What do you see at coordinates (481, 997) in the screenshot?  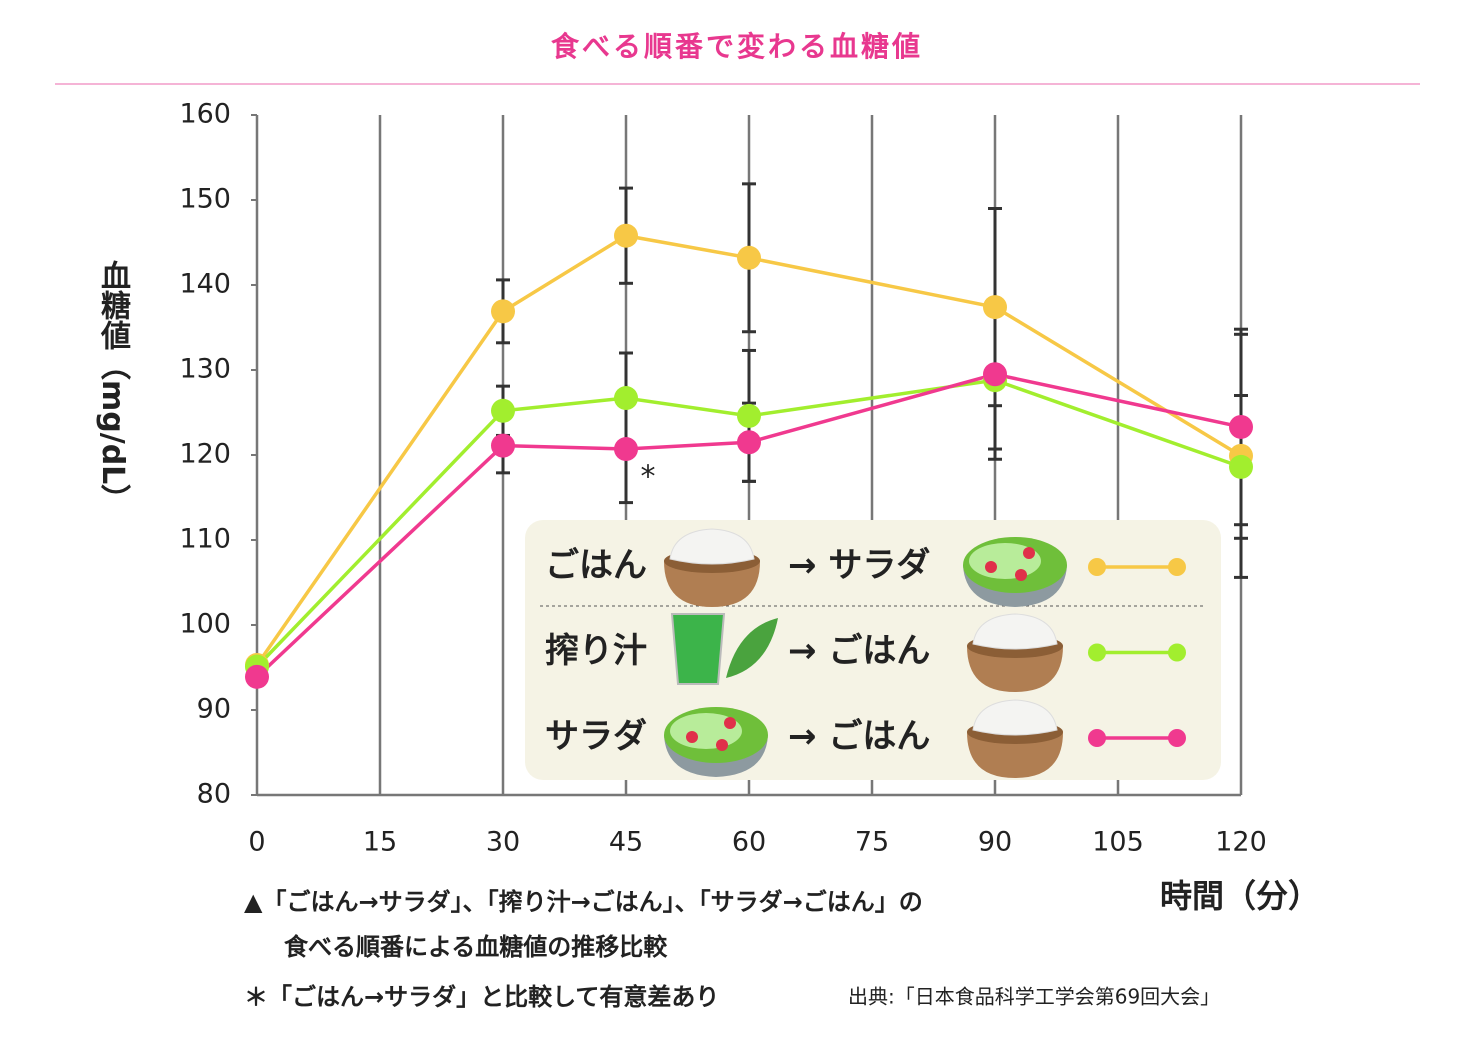 I see `note: ＊「ごはん→サラダ」と比較して有意差あり` at bounding box center [481, 997].